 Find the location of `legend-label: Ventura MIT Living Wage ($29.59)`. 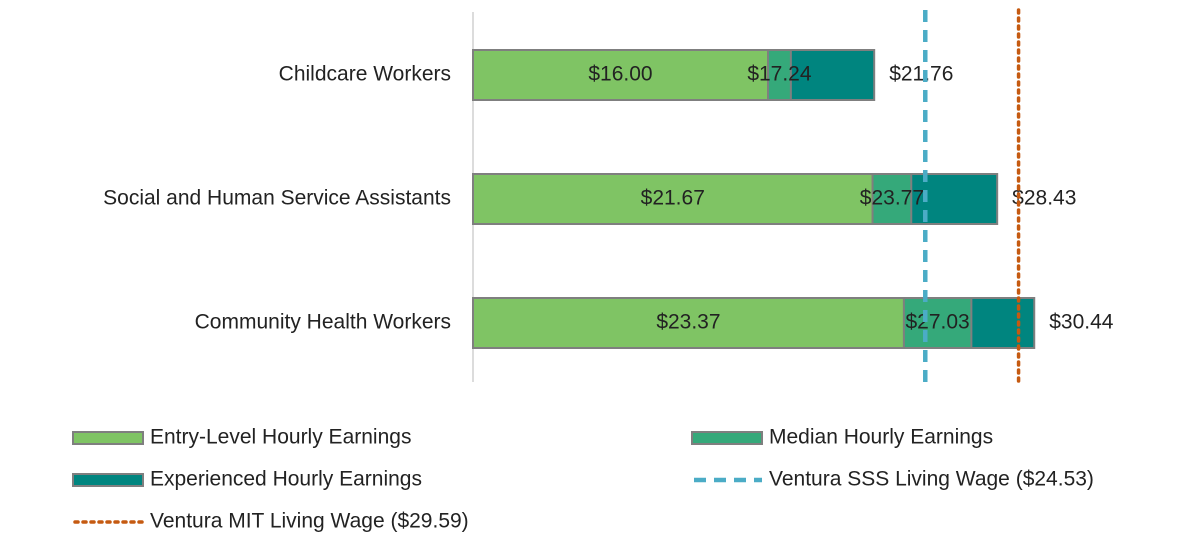

legend-label: Ventura MIT Living Wage ($29.59) is located at coordinates (309, 521).